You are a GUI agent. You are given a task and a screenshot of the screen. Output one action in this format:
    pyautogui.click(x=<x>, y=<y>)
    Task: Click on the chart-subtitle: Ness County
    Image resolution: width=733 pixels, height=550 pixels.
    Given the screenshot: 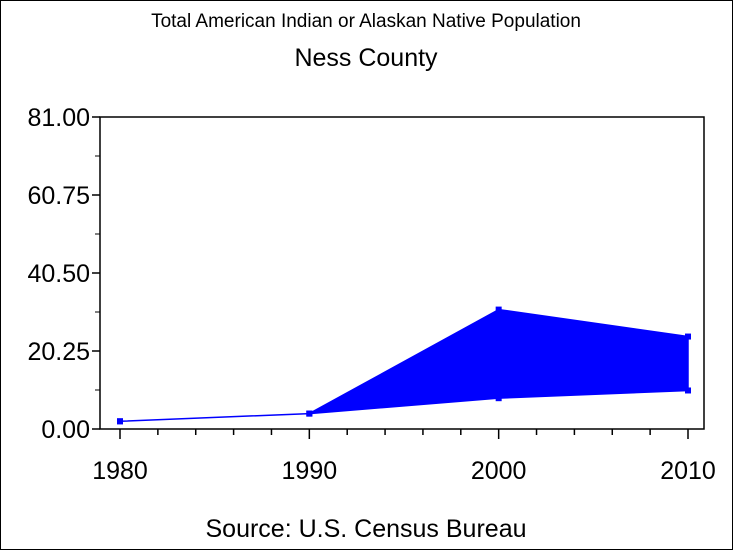 What is the action you would take?
    pyautogui.click(x=366, y=58)
    